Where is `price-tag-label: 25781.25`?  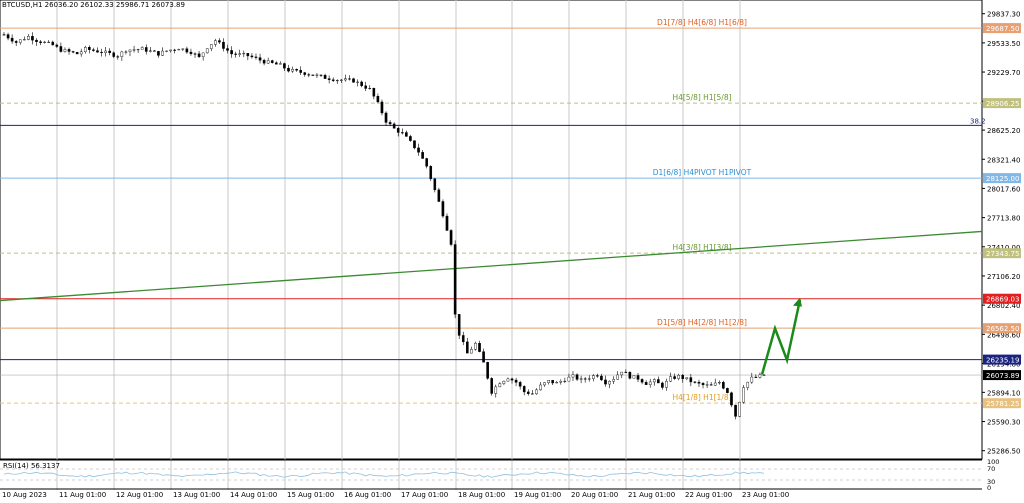
price-tag-label: 25781.25 is located at coordinates (1002, 404).